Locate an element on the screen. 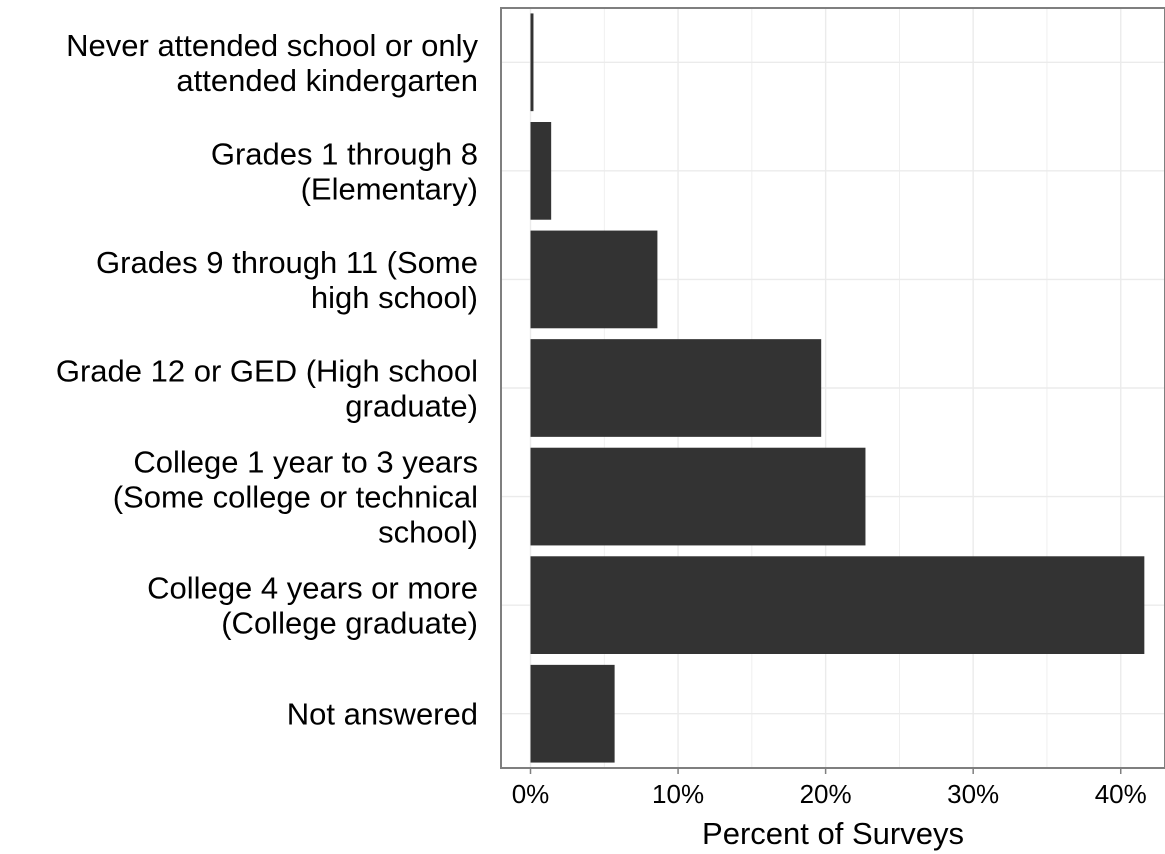 The width and height of the screenshot is (1165, 854). category-label: Grades 9 through 11 (Some high school) is located at coordinates (287, 280).